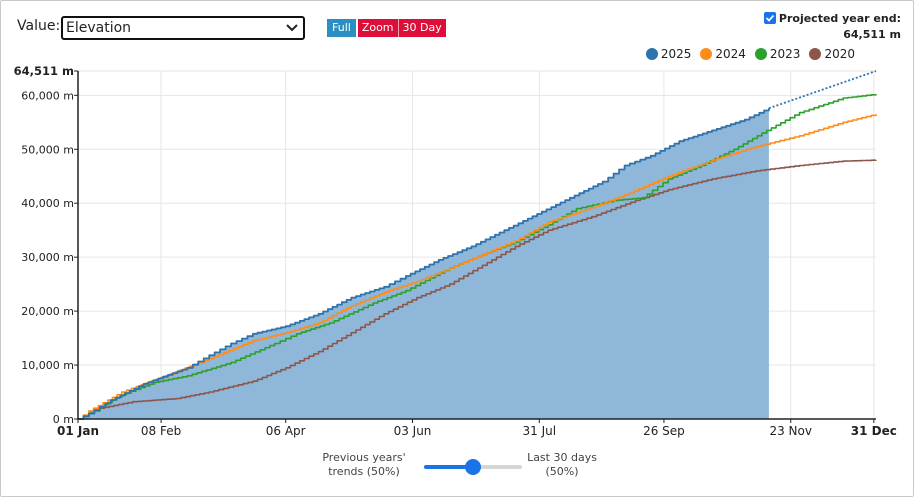 The image size is (915, 498). I want to click on x-tick-label: 31 Dec, so click(874, 431).